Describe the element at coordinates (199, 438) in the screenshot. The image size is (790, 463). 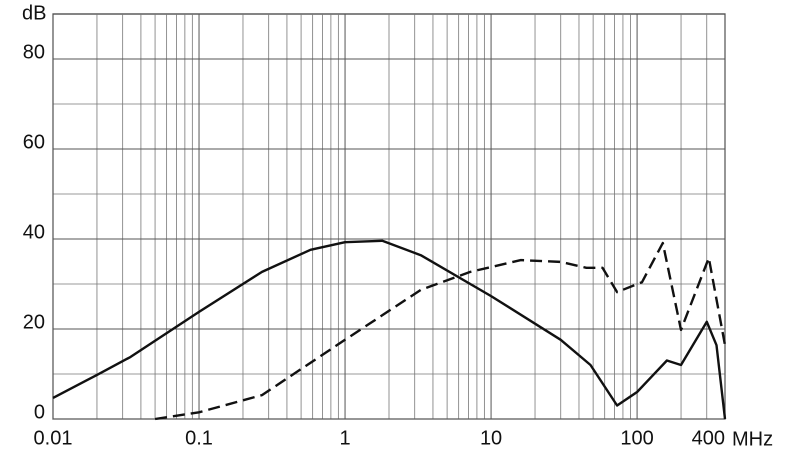
I see `x-tick-label: 0.1` at that location.